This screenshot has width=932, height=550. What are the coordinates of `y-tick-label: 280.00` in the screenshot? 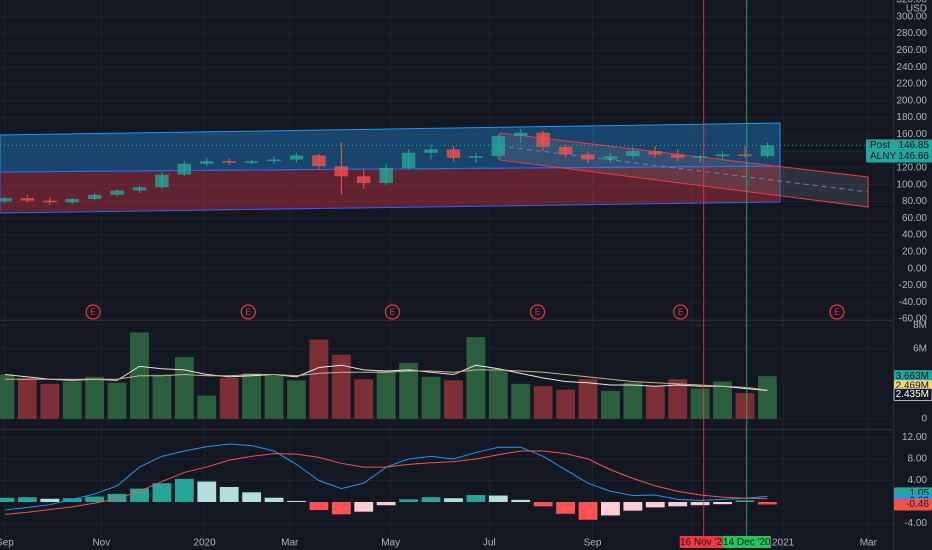 It's located at (911, 33).